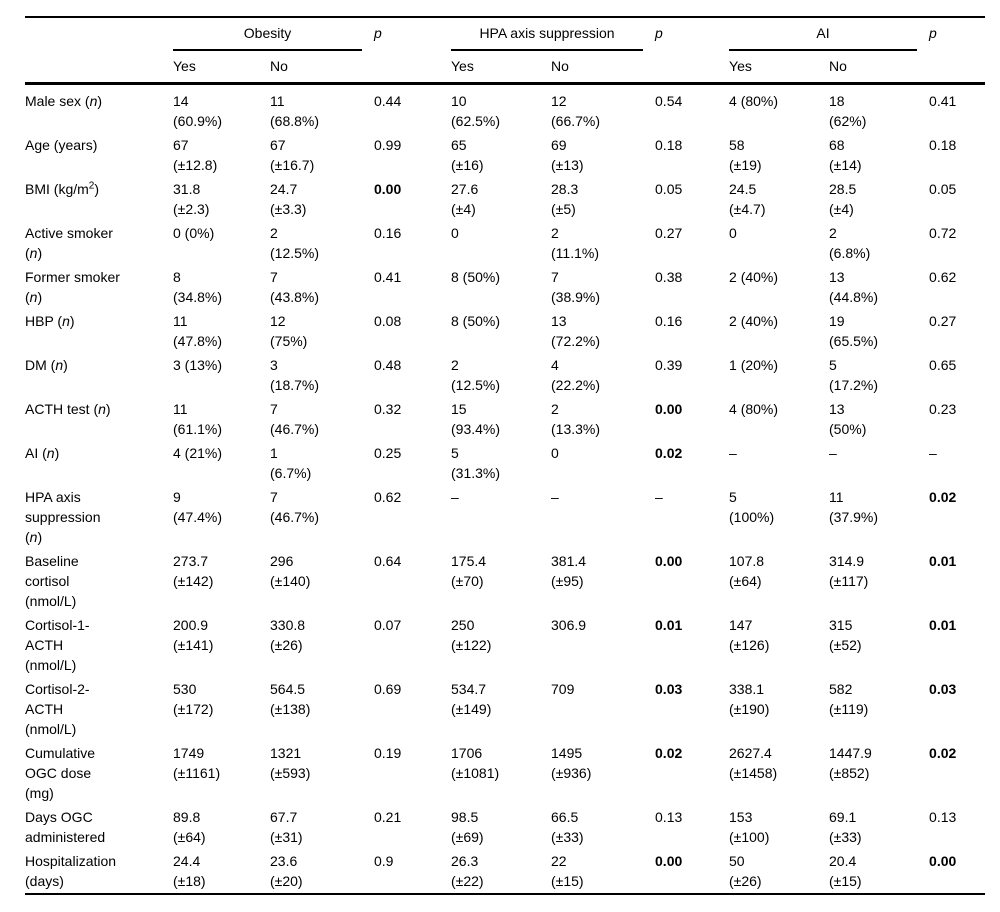 Image resolution: width=1000 pixels, height=912 pixels. I want to click on group-header-row: Obesity p HPA axis suppression p, so click(505, 34).